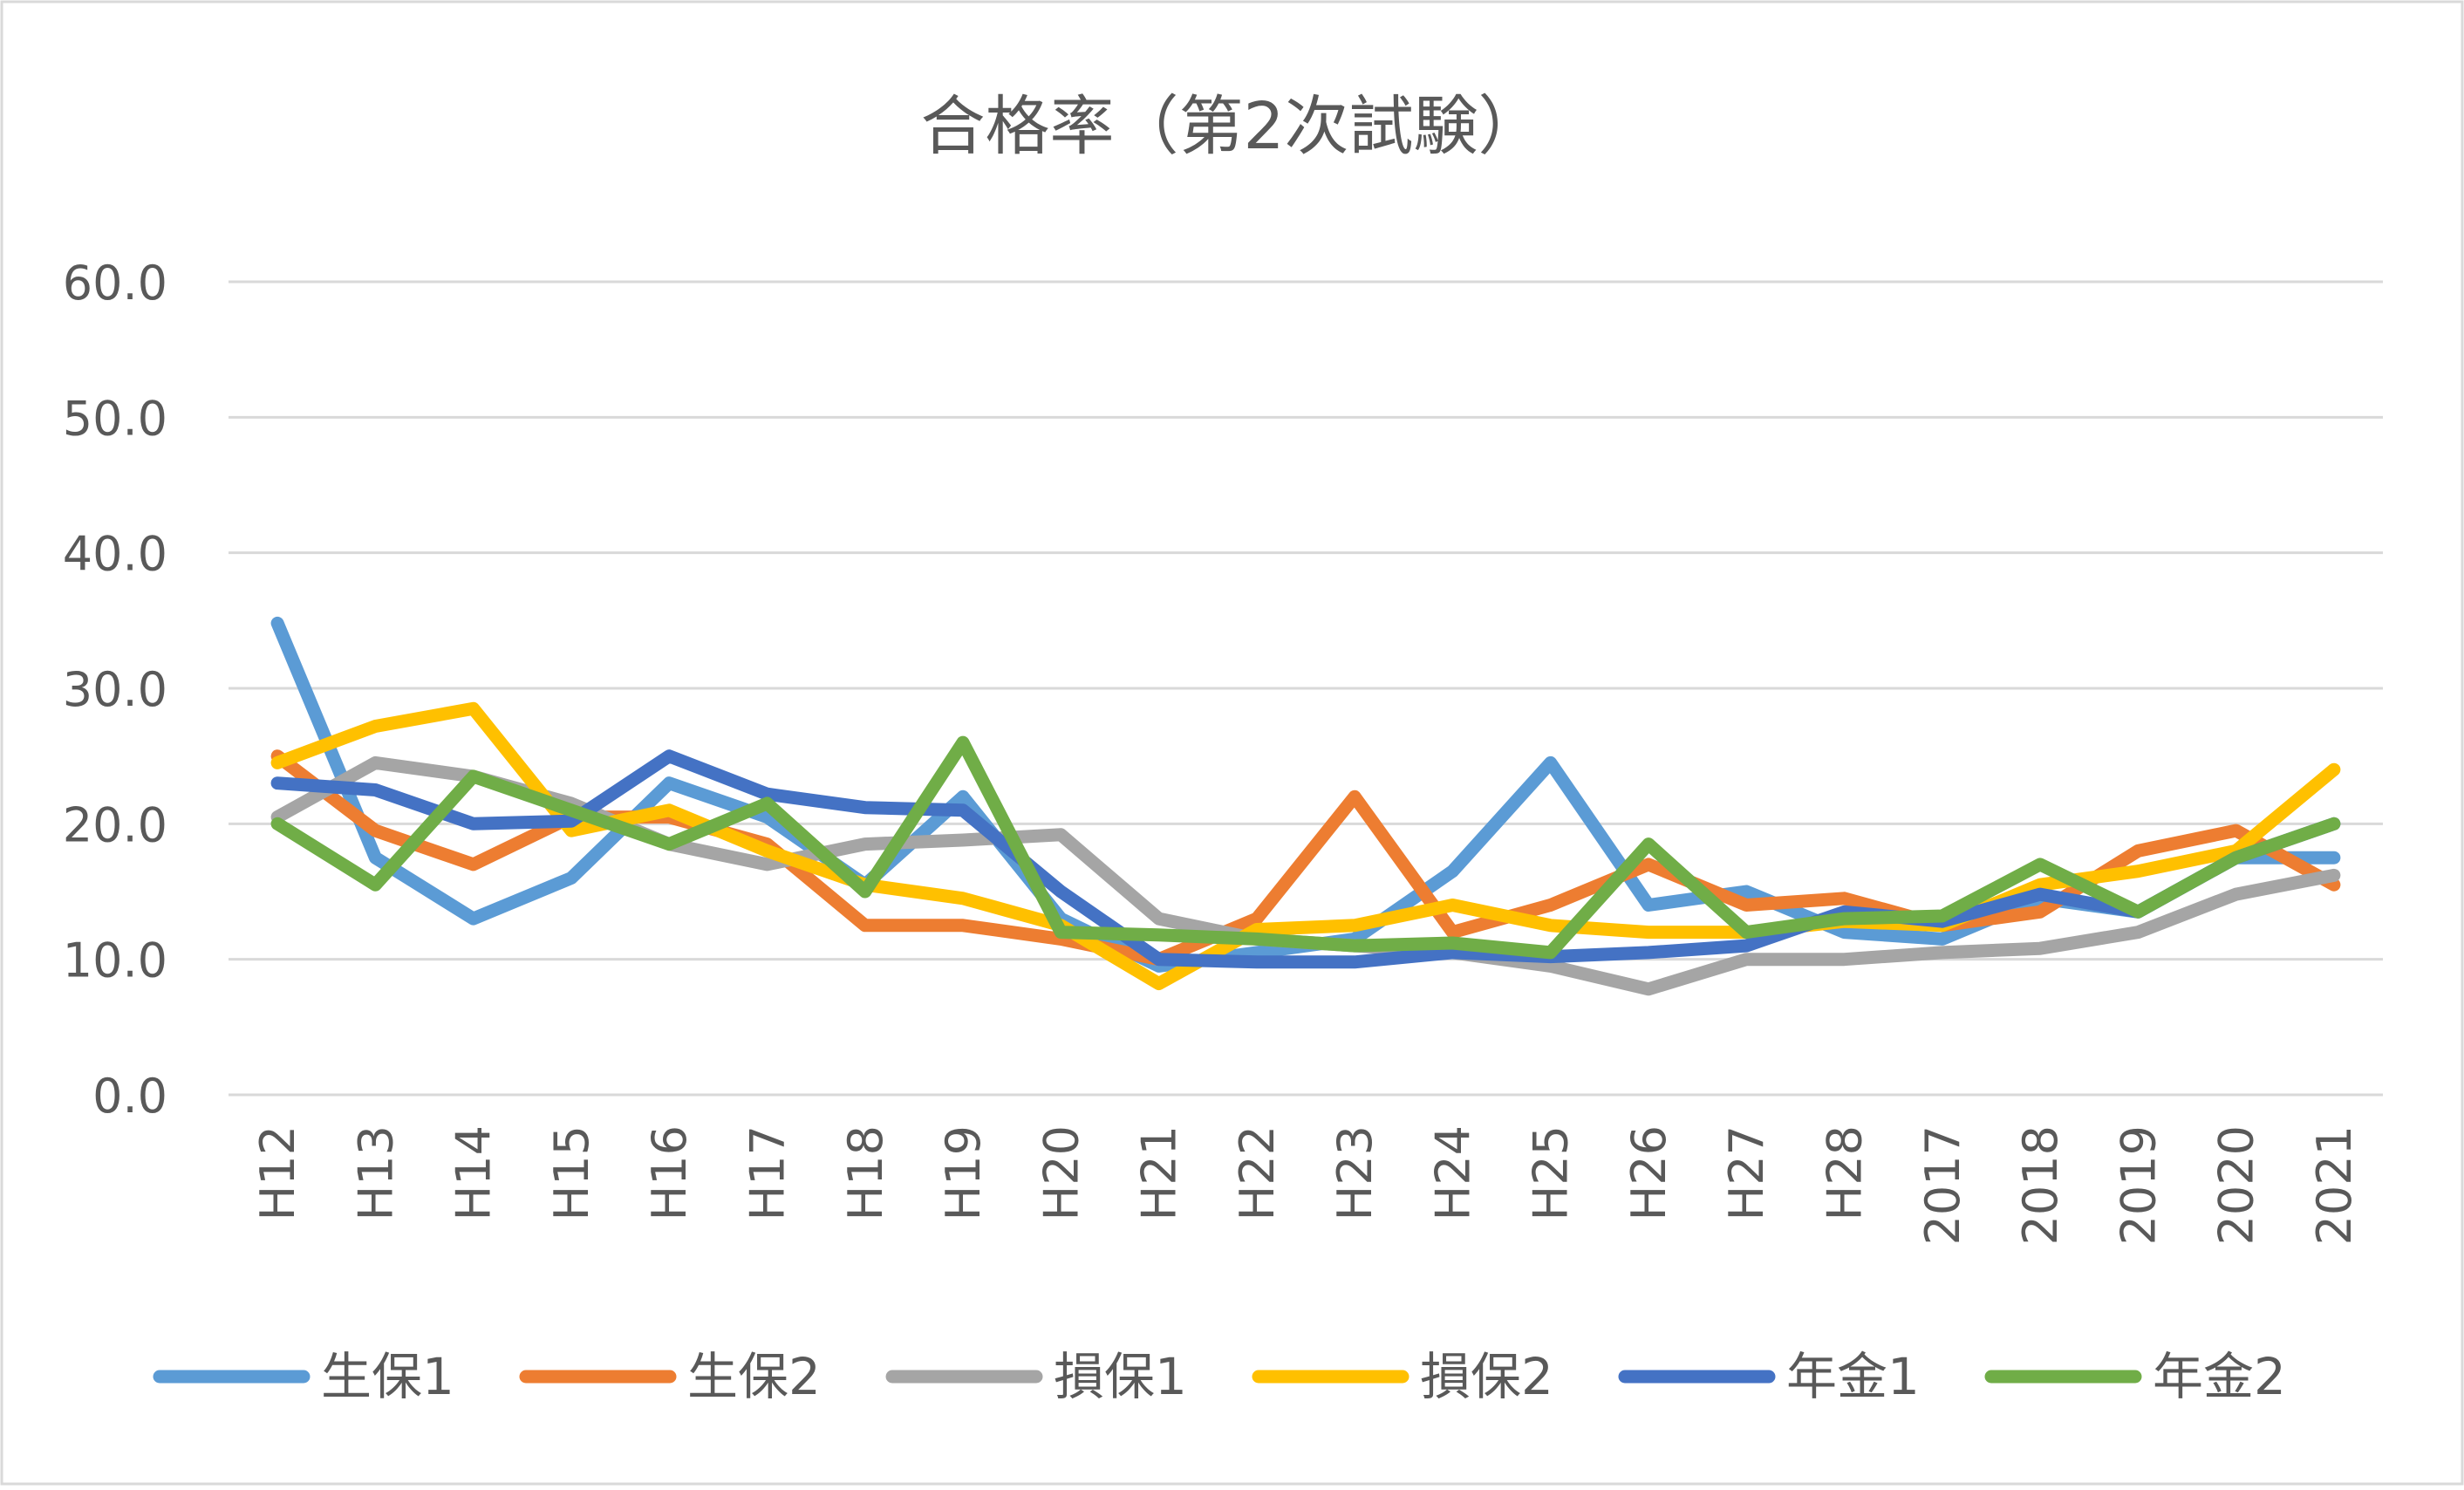  I want to click on x-tick-label: H12, so click(277, 1172).